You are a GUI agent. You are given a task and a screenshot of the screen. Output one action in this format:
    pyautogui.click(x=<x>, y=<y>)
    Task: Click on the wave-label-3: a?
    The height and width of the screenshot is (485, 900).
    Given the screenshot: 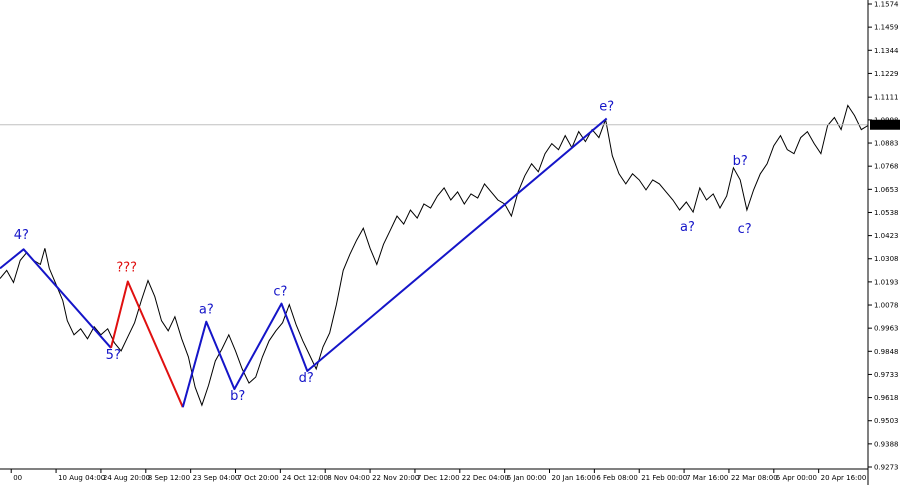 What is the action you would take?
    pyautogui.click(x=206, y=310)
    